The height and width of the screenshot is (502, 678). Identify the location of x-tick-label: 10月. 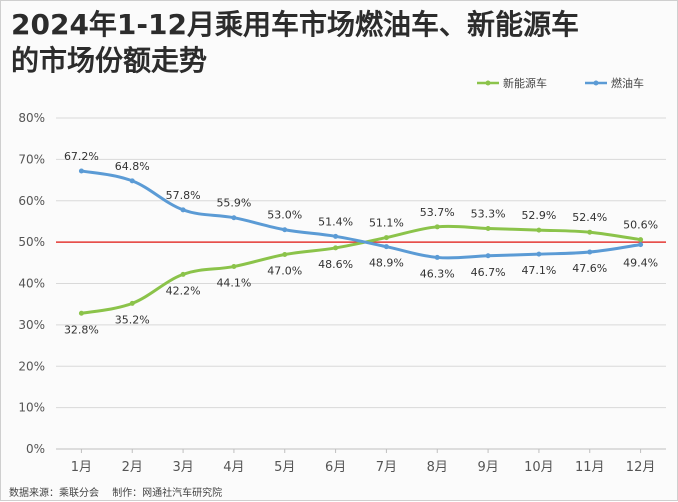
(539, 467).